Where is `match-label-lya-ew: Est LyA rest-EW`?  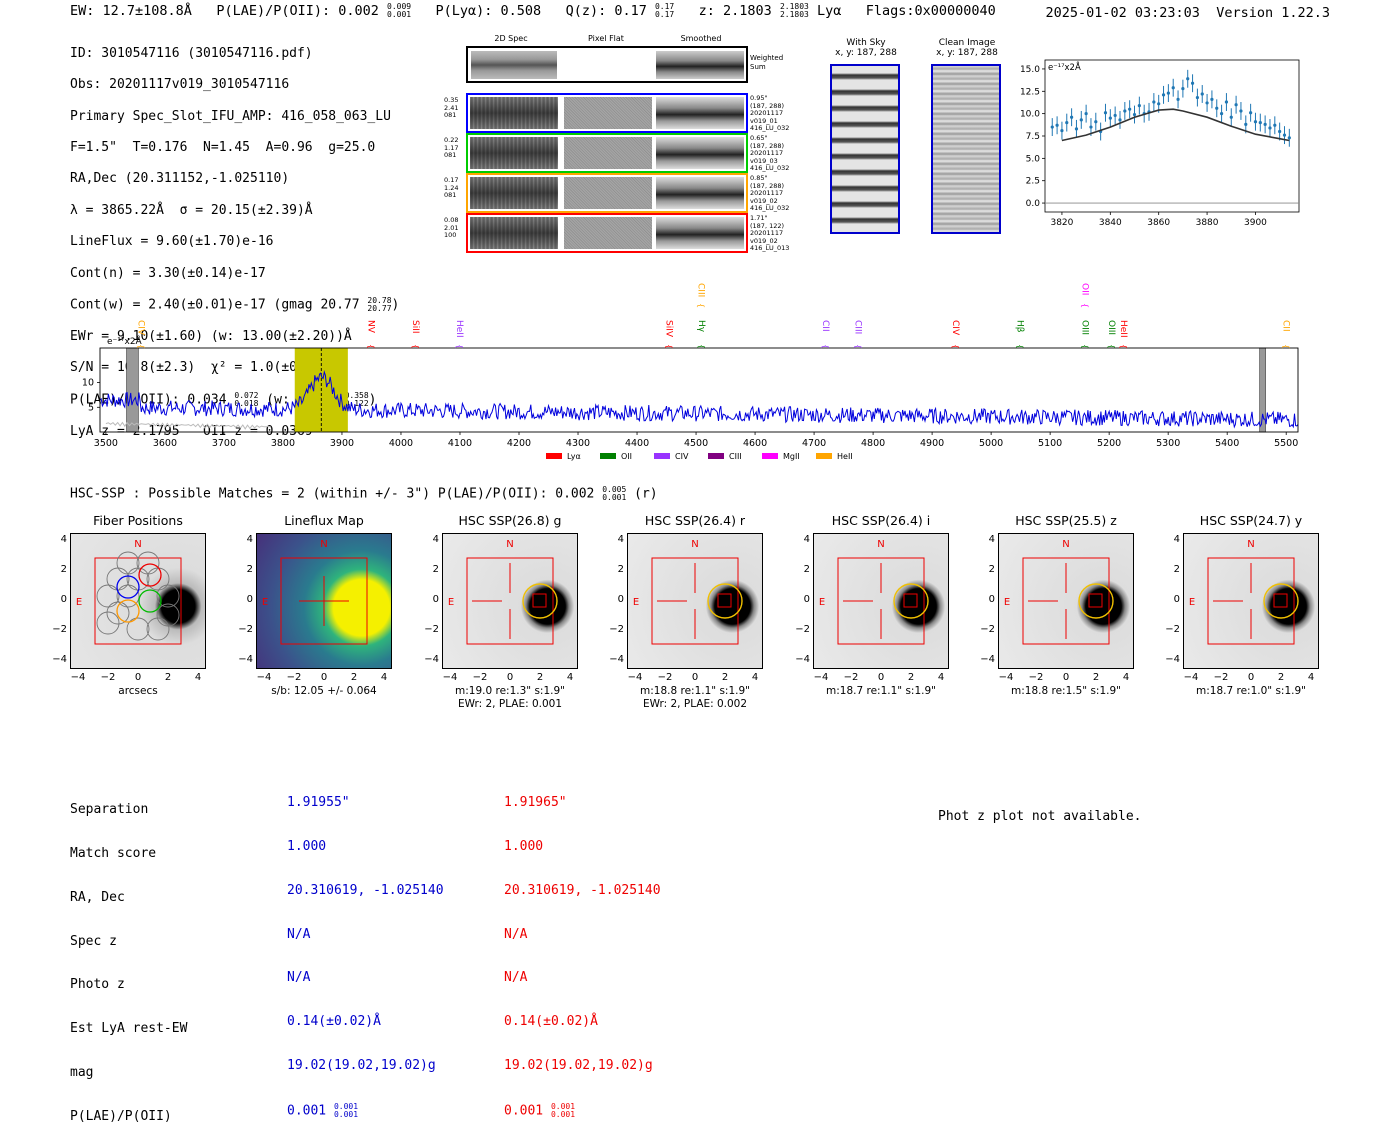
match-label-lya-ew: Est LyA rest-EW is located at coordinates (129, 1029).